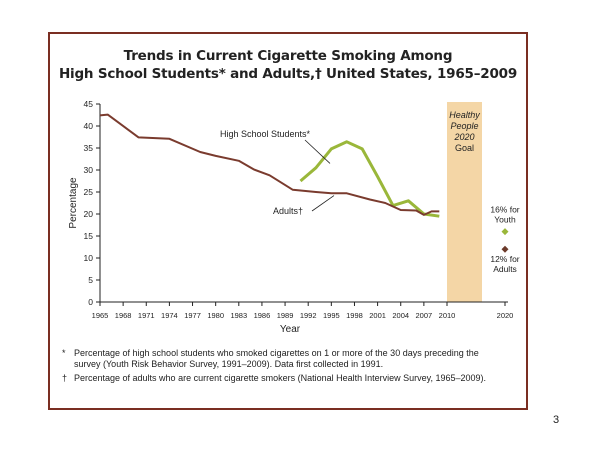  Describe the element at coordinates (464, 126) in the screenshot. I see `goal-band-label-line: People` at that location.